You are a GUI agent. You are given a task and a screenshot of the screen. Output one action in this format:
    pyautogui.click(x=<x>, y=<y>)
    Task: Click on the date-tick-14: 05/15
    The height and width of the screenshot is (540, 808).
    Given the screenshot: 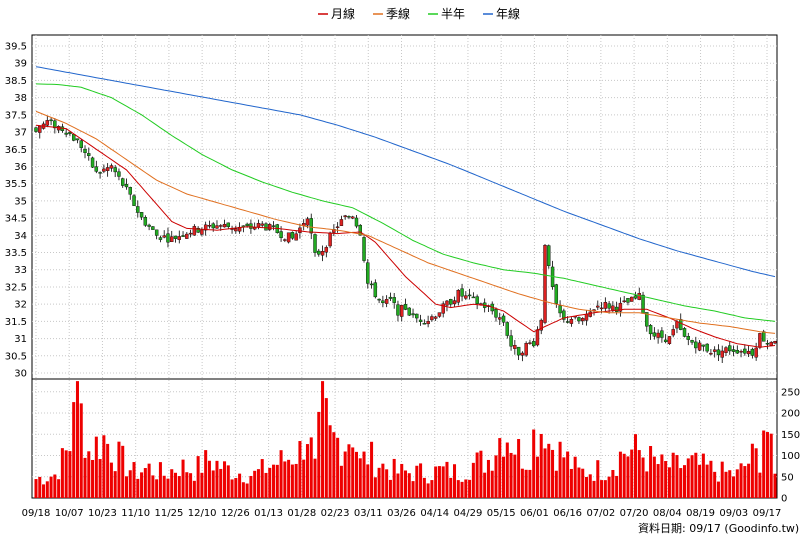 What is the action you would take?
    pyautogui.click(x=501, y=513)
    